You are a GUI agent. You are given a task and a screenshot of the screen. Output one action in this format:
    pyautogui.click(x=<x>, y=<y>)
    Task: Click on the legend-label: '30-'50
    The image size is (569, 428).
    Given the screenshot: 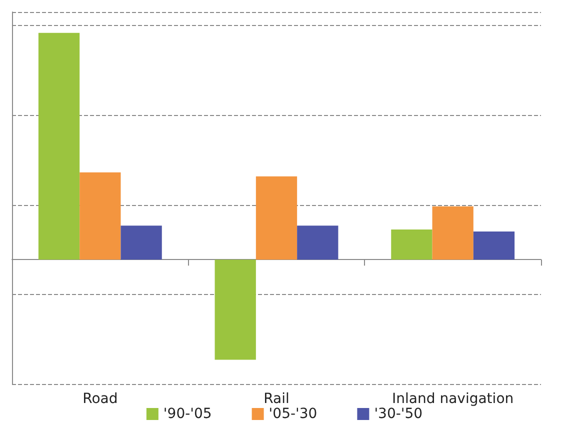 What is the action you would take?
    pyautogui.click(x=398, y=414)
    